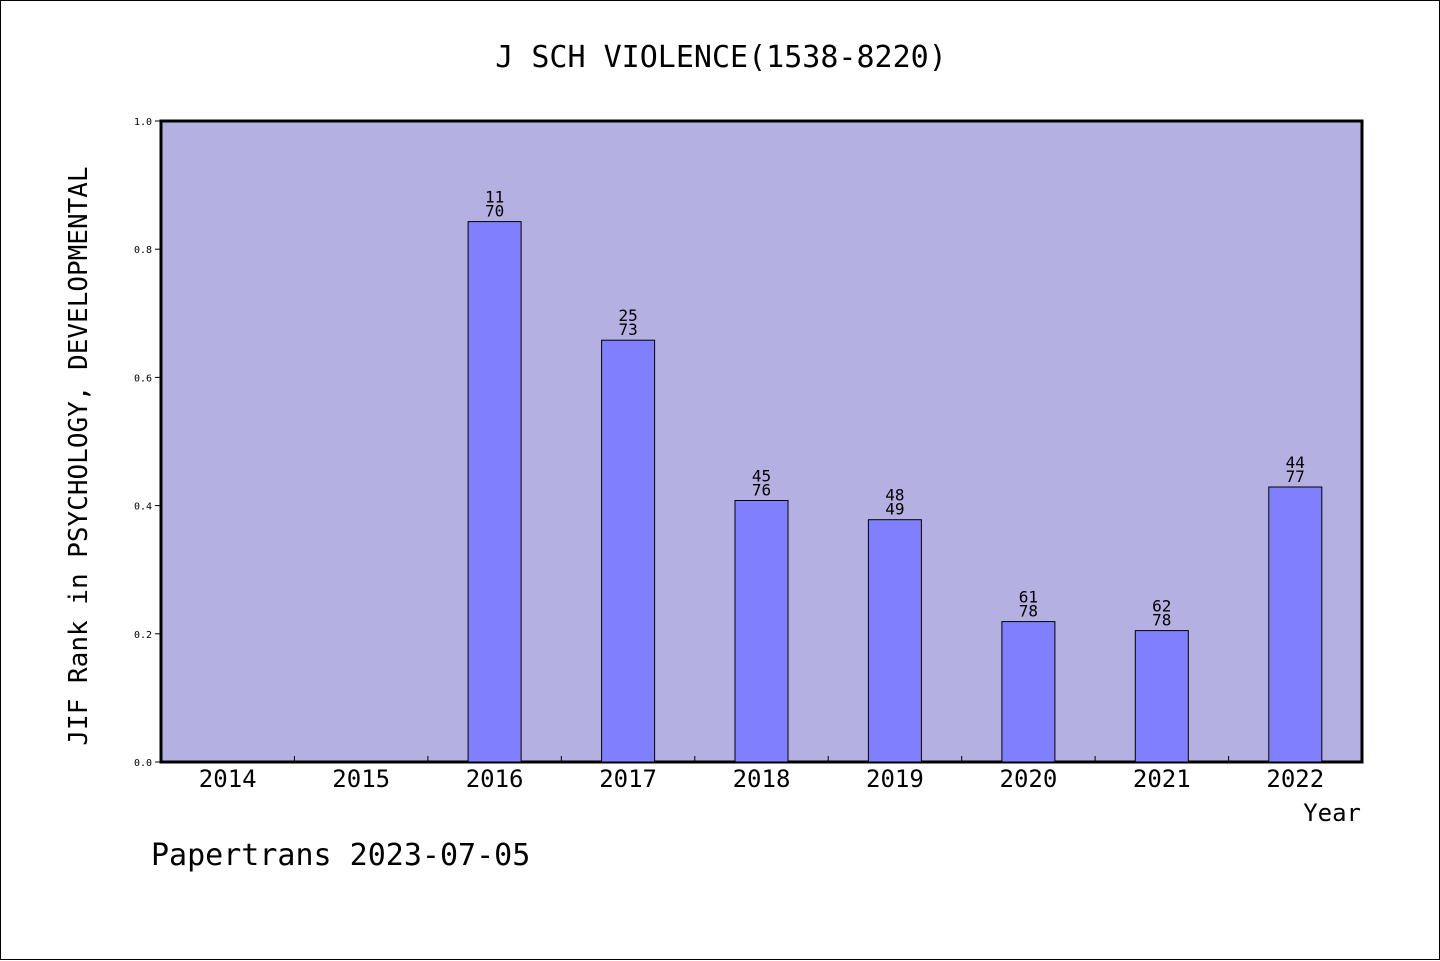 The image size is (1440, 961). I want to click on x-tick-label-2019: 2019, so click(895, 779).